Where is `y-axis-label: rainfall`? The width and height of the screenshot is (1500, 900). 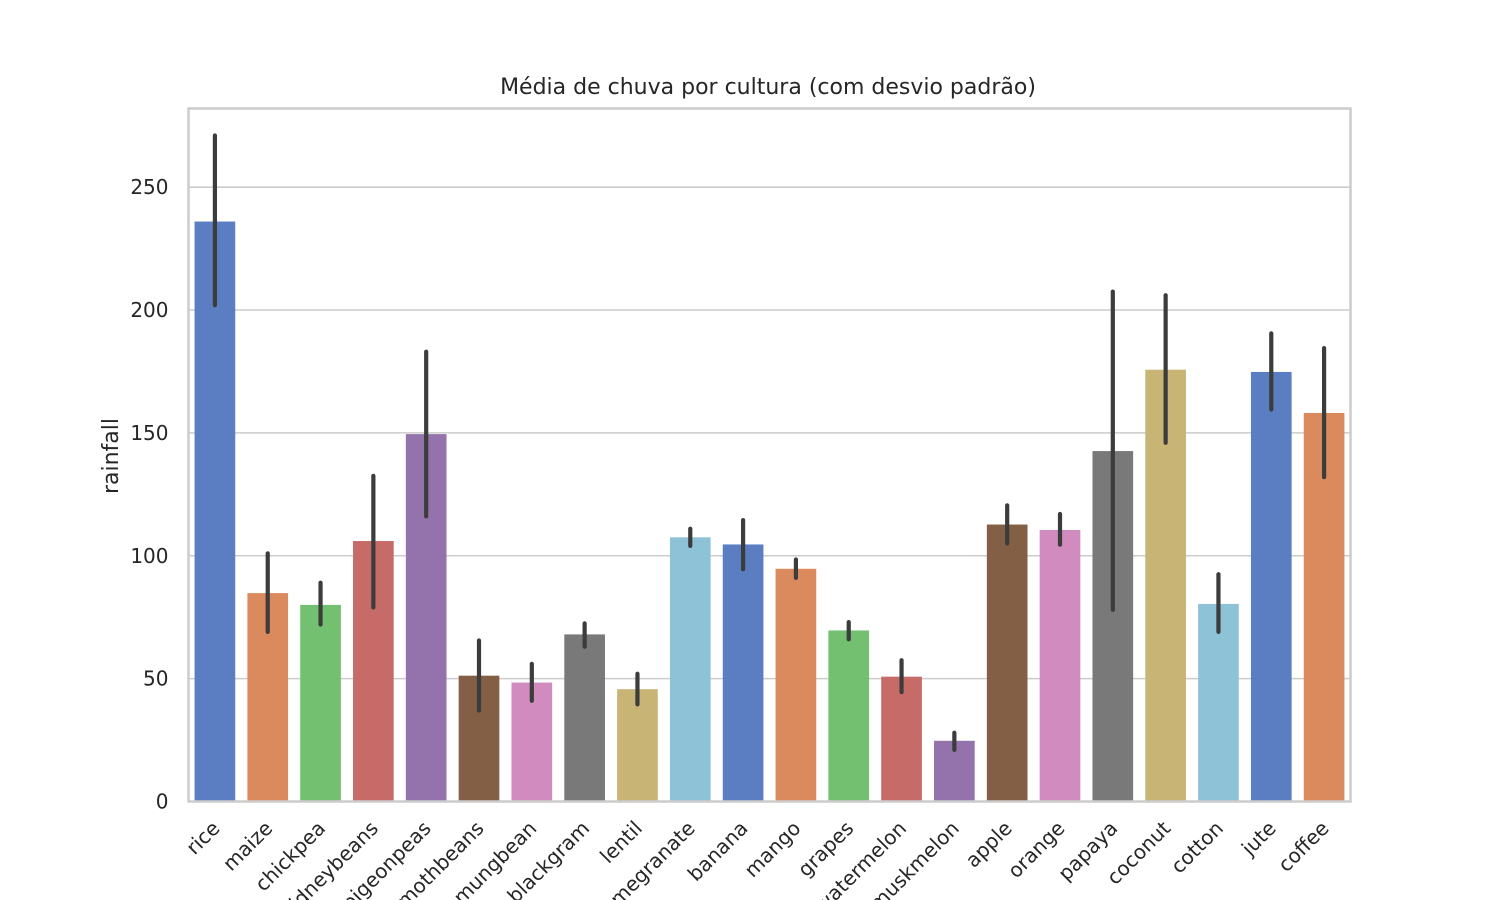 y-axis-label: rainfall is located at coordinates (111, 456).